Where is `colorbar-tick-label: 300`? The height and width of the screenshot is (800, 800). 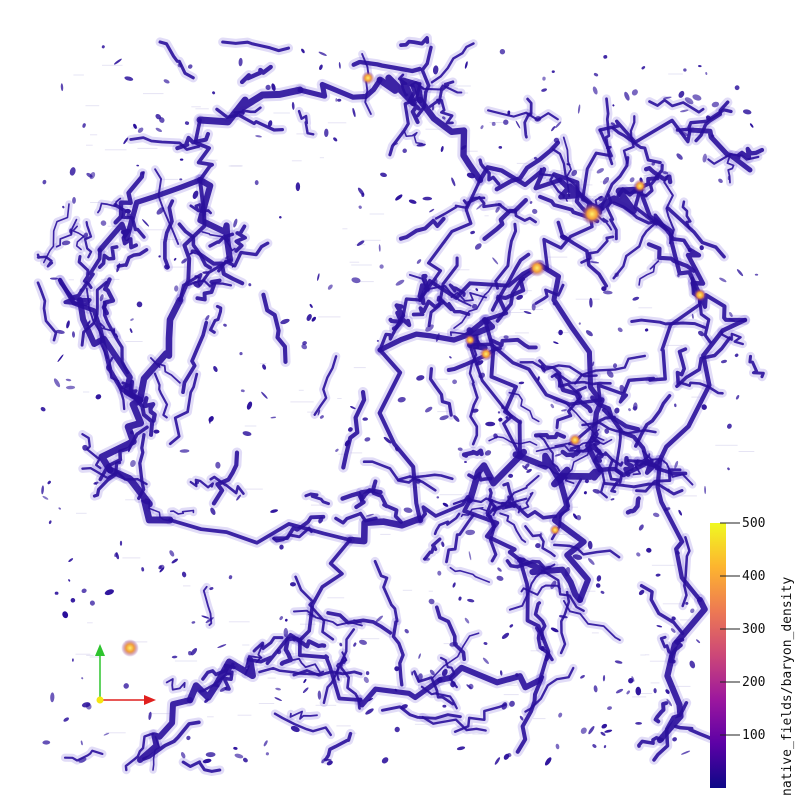
colorbar-tick-label: 300 is located at coordinates (753, 629).